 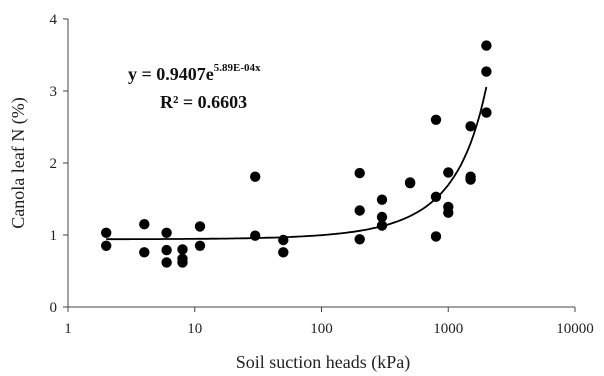 What do you see at coordinates (68, 329) in the screenshot?
I see `x-tick-label: 1` at bounding box center [68, 329].